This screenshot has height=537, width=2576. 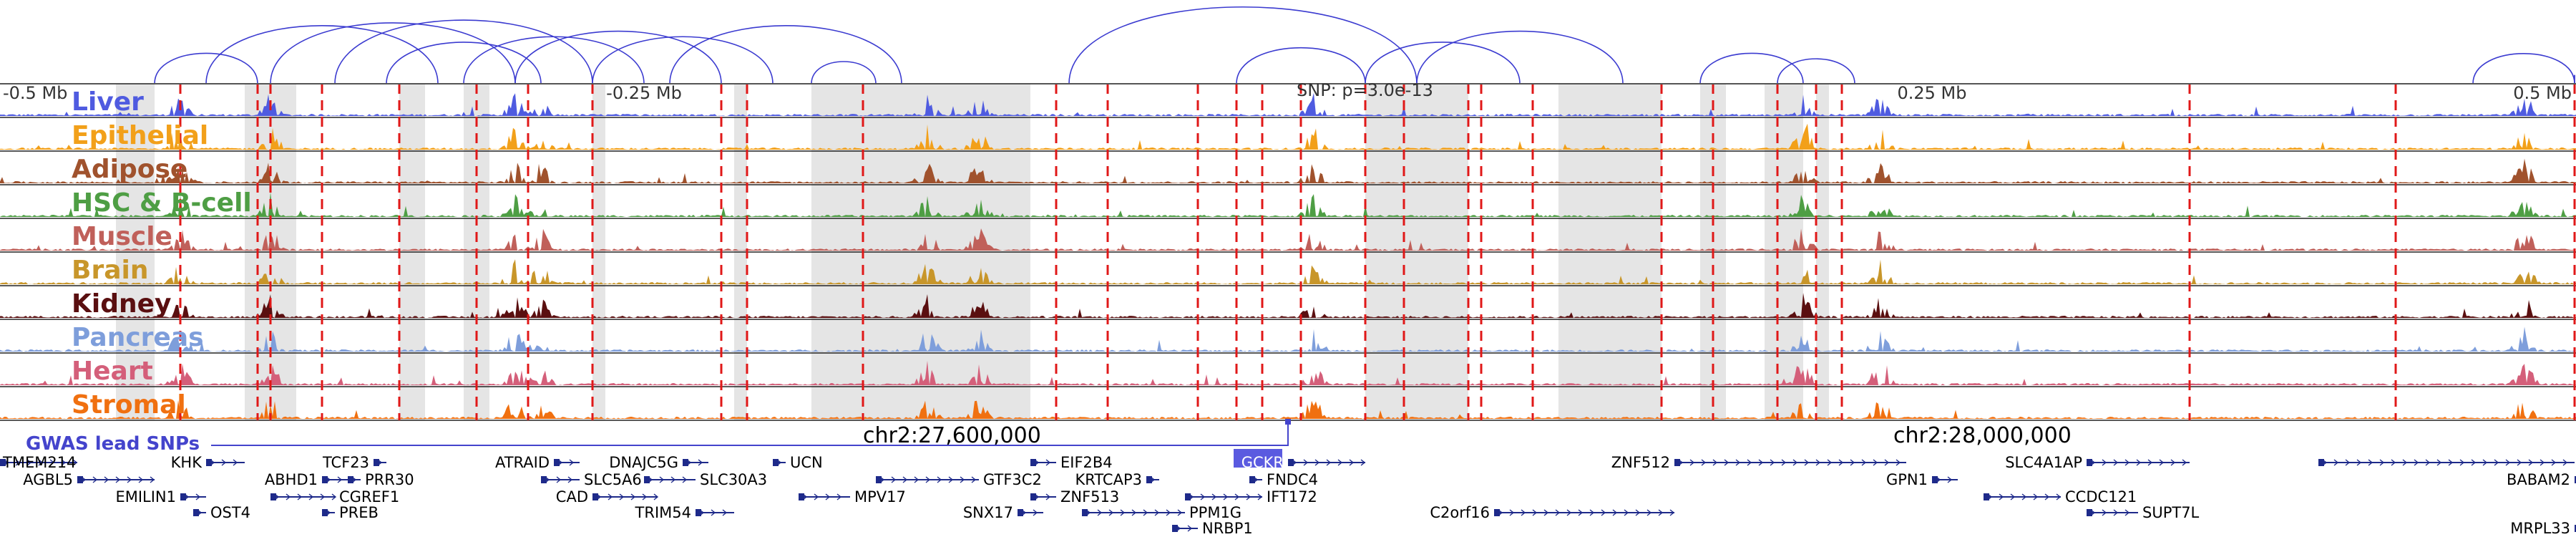 I want to click on gene-label: SNX17, so click(x=988, y=512).